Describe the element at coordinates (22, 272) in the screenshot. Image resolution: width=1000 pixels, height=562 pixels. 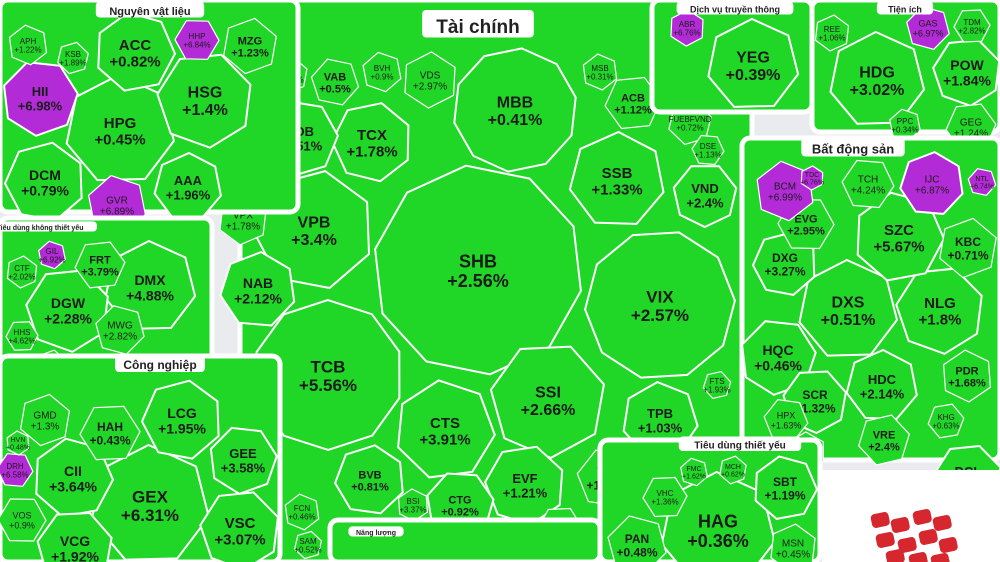
I see `stock-cell-ctf: CTF+2.02%` at that location.